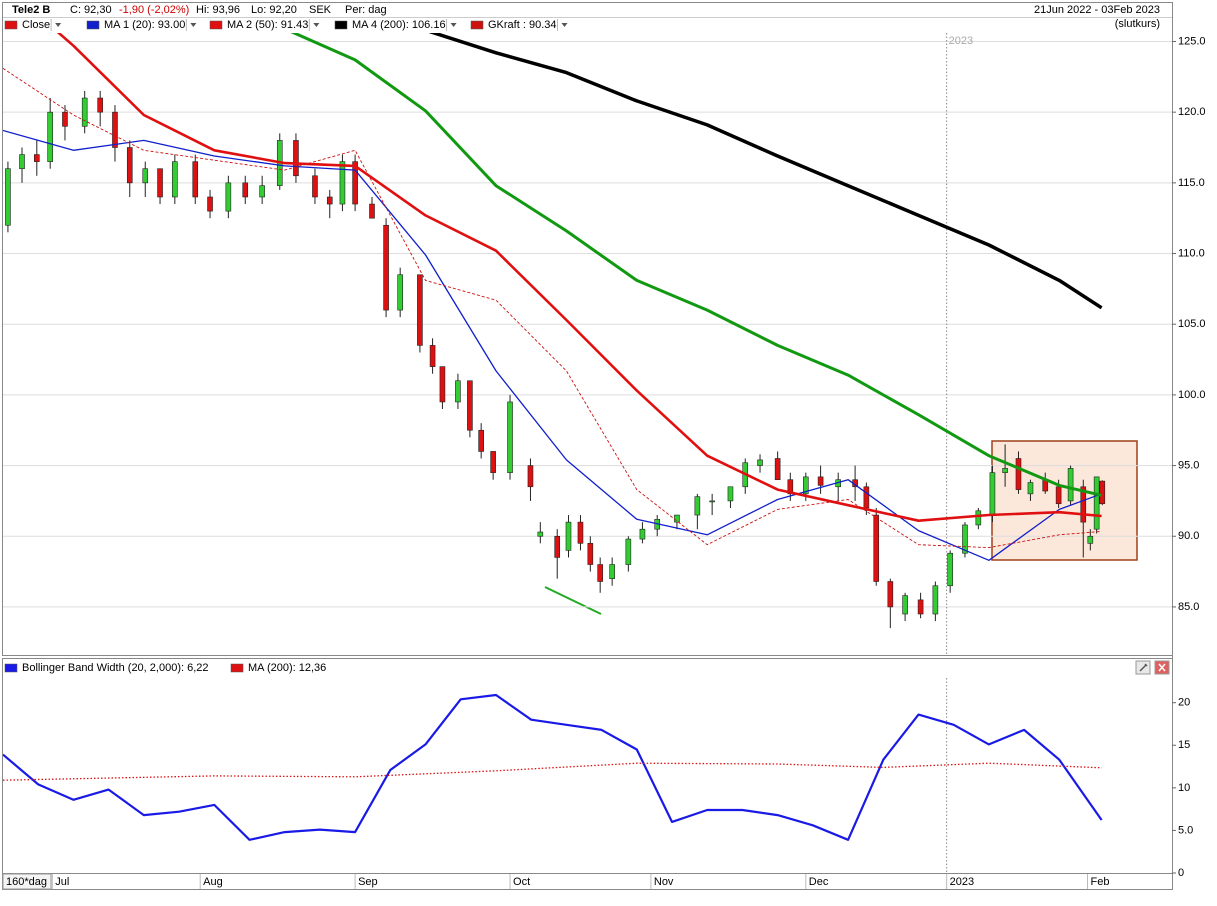 Image resolution: width=1217 pixels, height=906 pixels. I want to click on header-change: -1,90 (-2,02%), so click(154, 10).